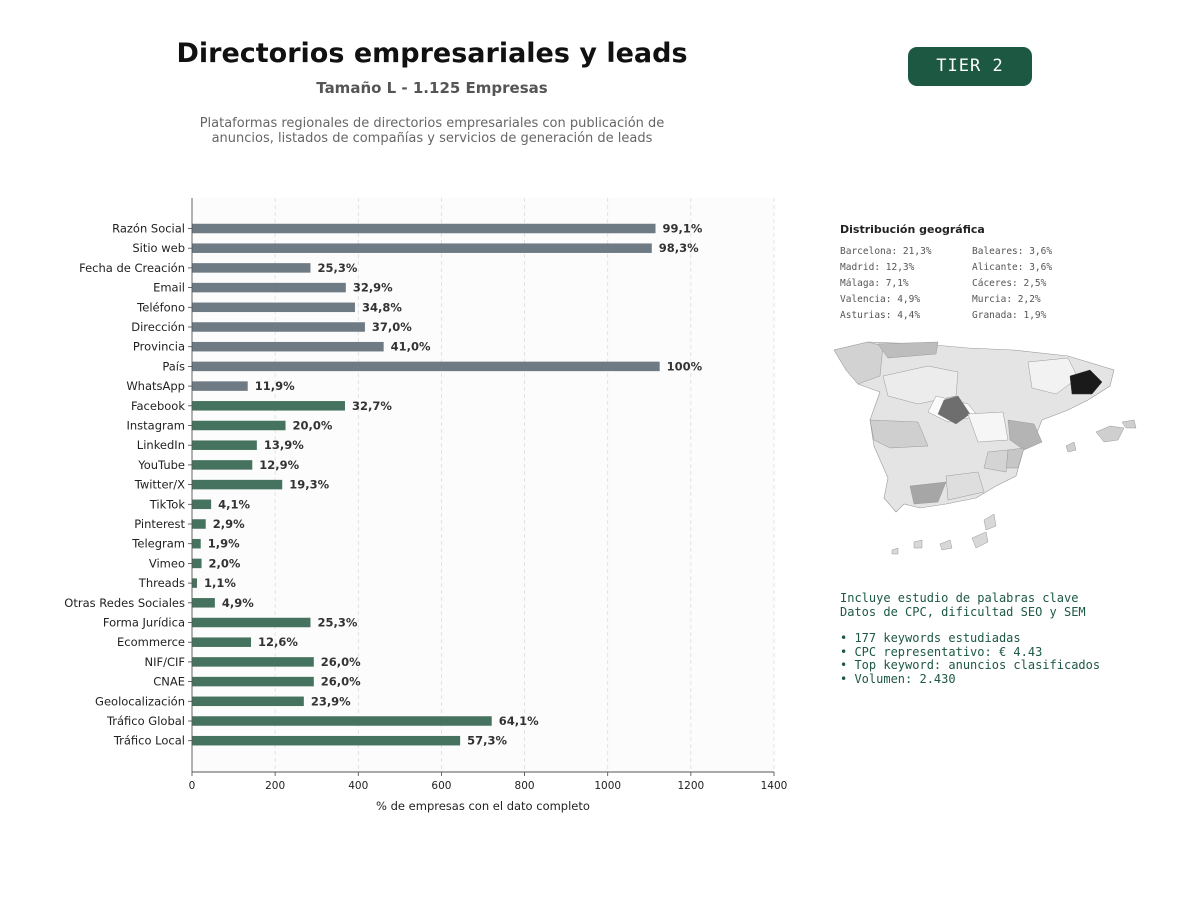 The image size is (1200, 900). I want to click on data-label: 13,9%, so click(284, 445).